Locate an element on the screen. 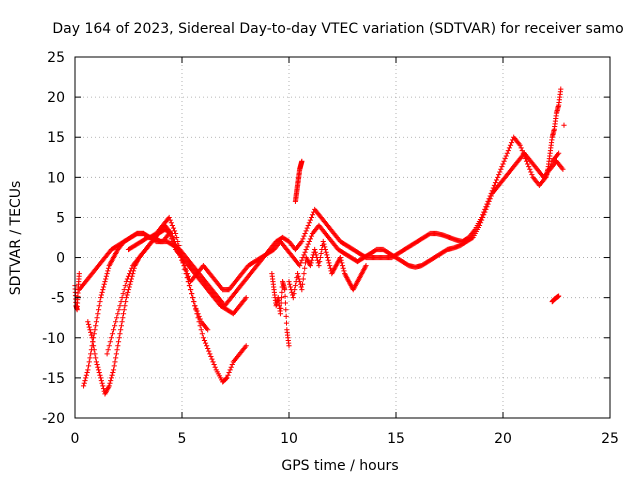  x-axis-label: GPS time / hours is located at coordinates (339, 466).